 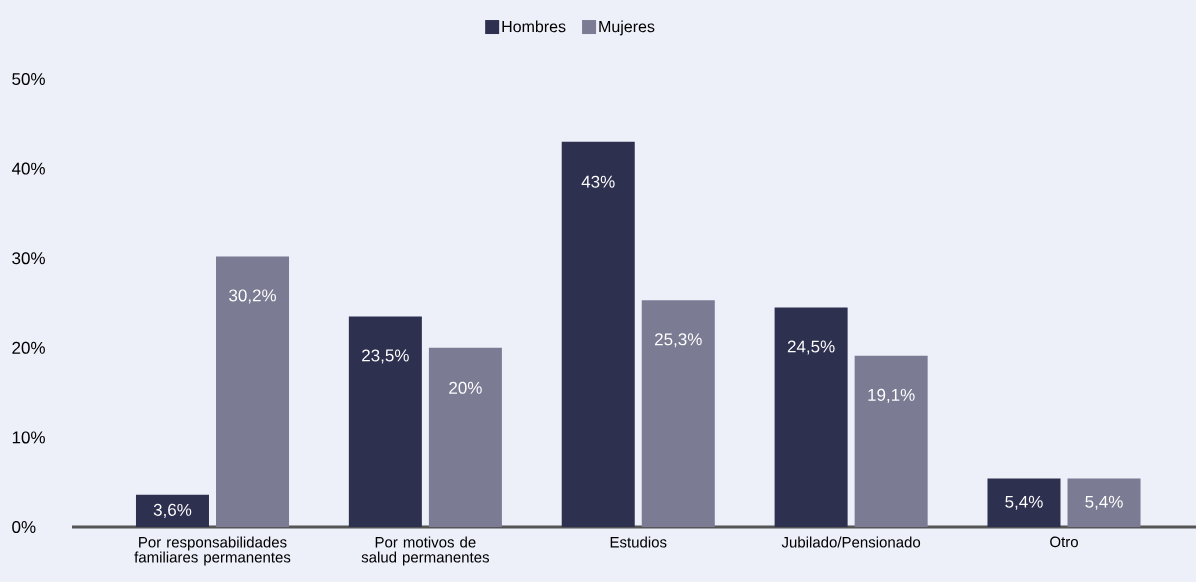 What do you see at coordinates (811, 347) in the screenshot?
I see `data-label: 24,5%` at bounding box center [811, 347].